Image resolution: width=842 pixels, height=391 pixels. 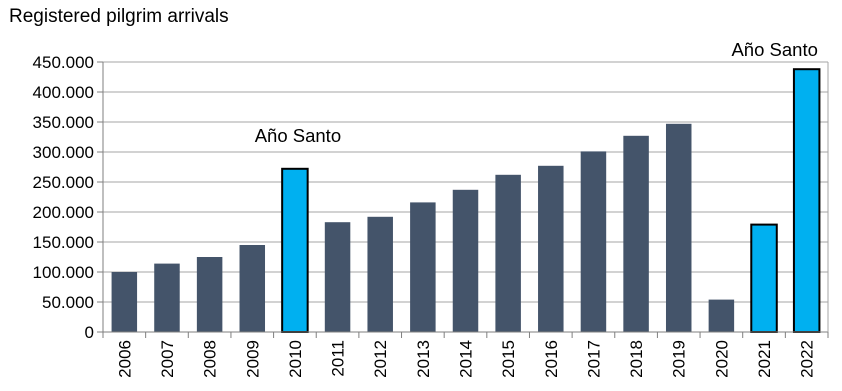 I want to click on bar-2016, so click(x=551, y=248).